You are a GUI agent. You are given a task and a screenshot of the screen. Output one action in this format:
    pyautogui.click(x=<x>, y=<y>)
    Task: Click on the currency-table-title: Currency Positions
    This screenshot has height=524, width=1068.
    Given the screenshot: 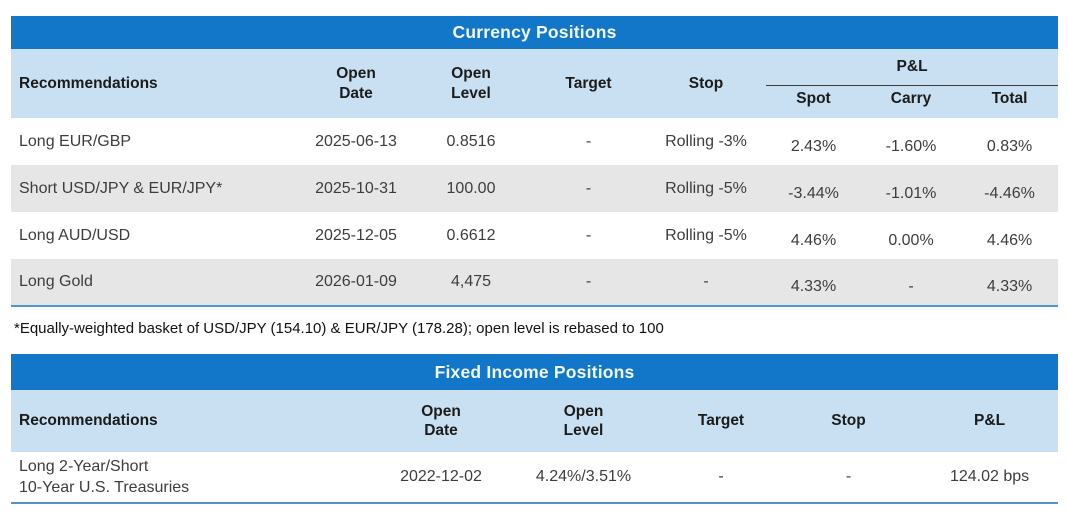 What is the action you would take?
    pyautogui.click(x=535, y=32)
    